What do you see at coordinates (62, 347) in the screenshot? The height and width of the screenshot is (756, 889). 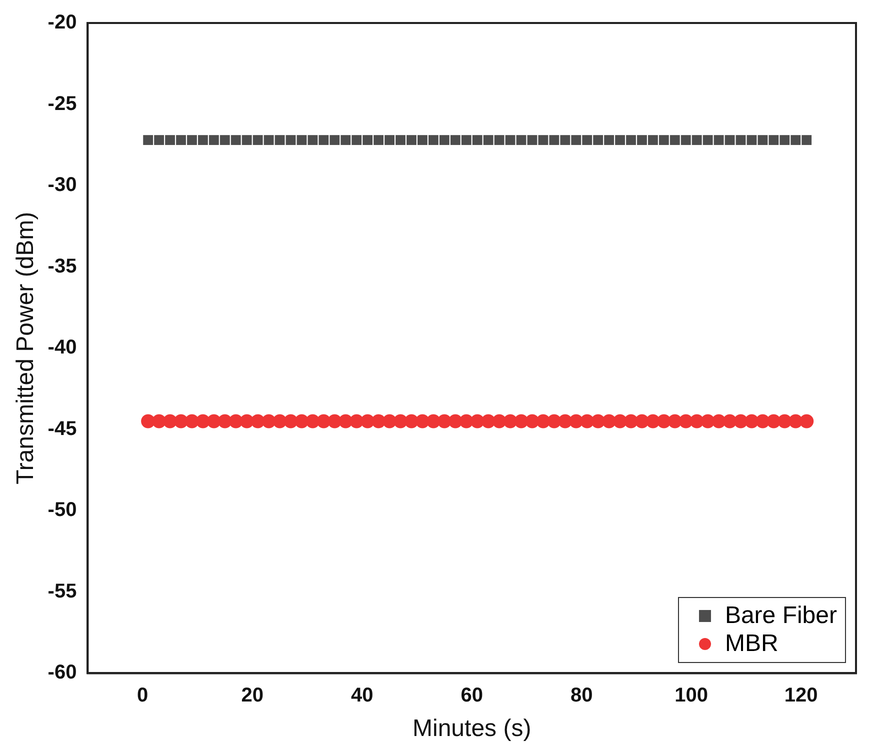 I see `y-tick-label: -40` at bounding box center [62, 347].